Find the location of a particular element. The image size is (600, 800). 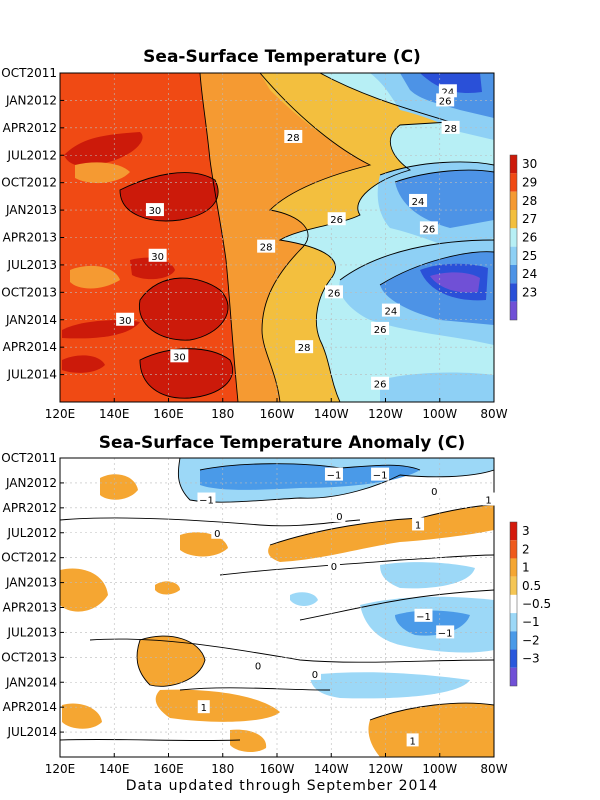

sst-fill-30b is located at coordinates (169, 196).